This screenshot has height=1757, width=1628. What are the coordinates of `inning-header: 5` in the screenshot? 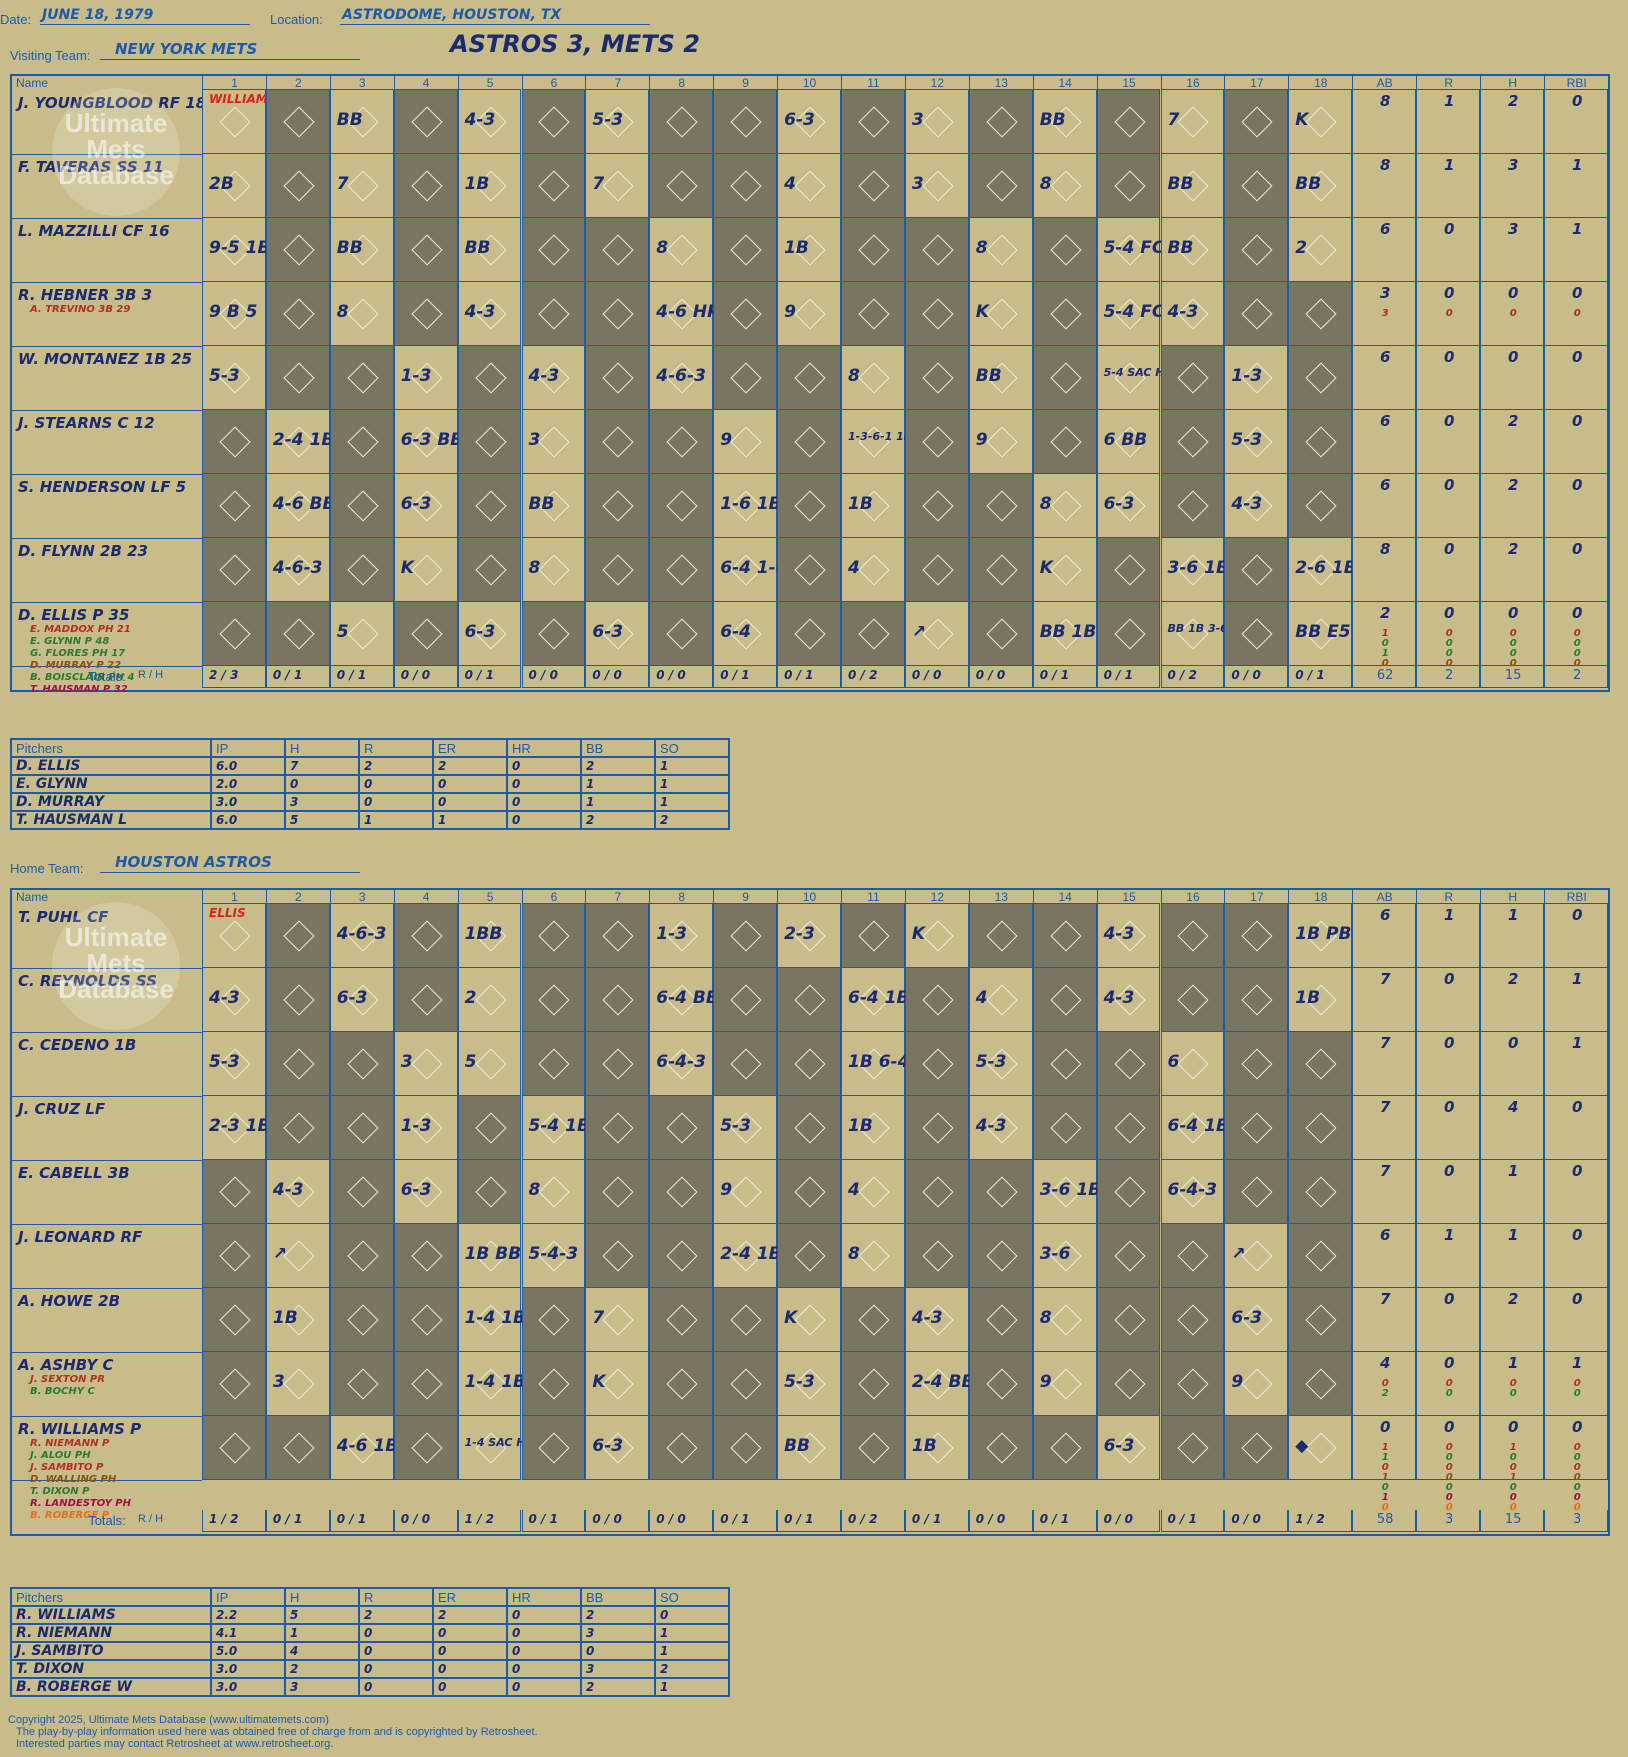 It's located at (489, 83).